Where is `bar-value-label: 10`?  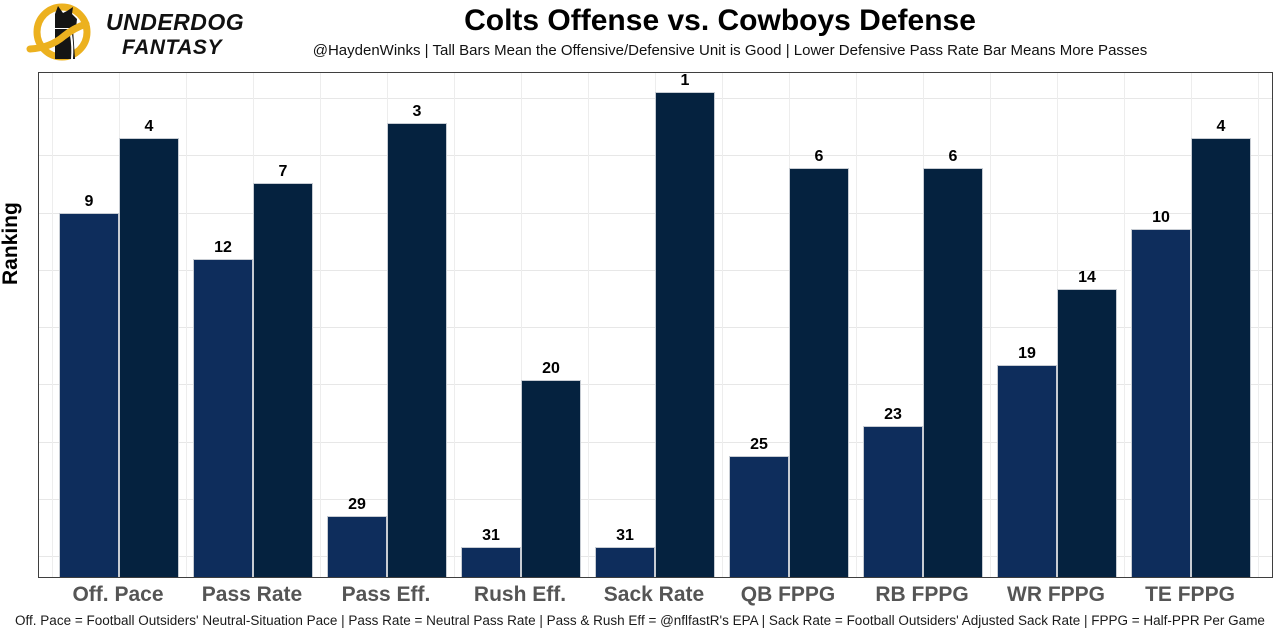
bar-value-label: 10 is located at coordinates (1161, 217).